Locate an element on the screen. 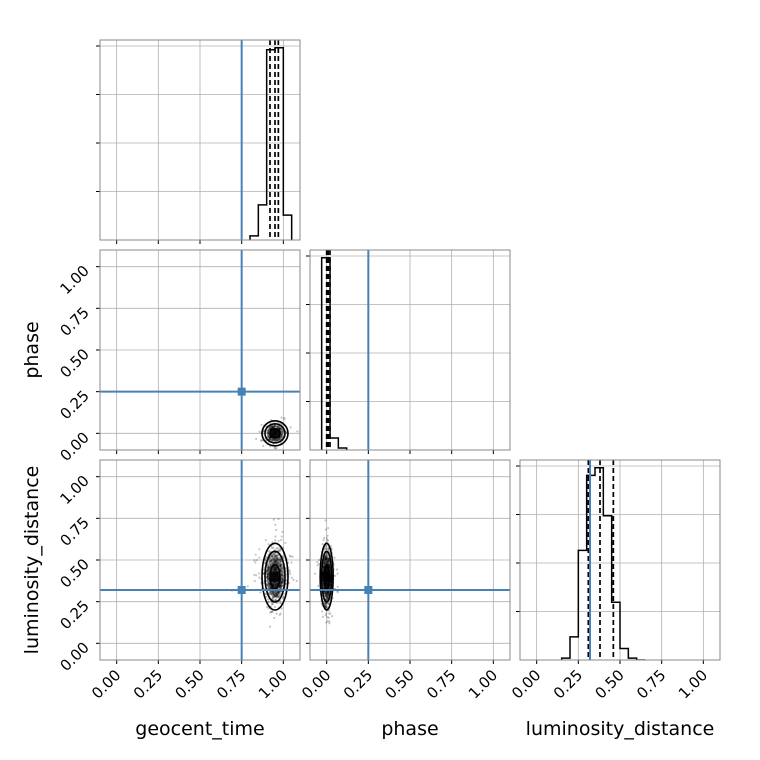  panel-2-2-xtick-label-3: 0.75 is located at coordinates (651, 684).